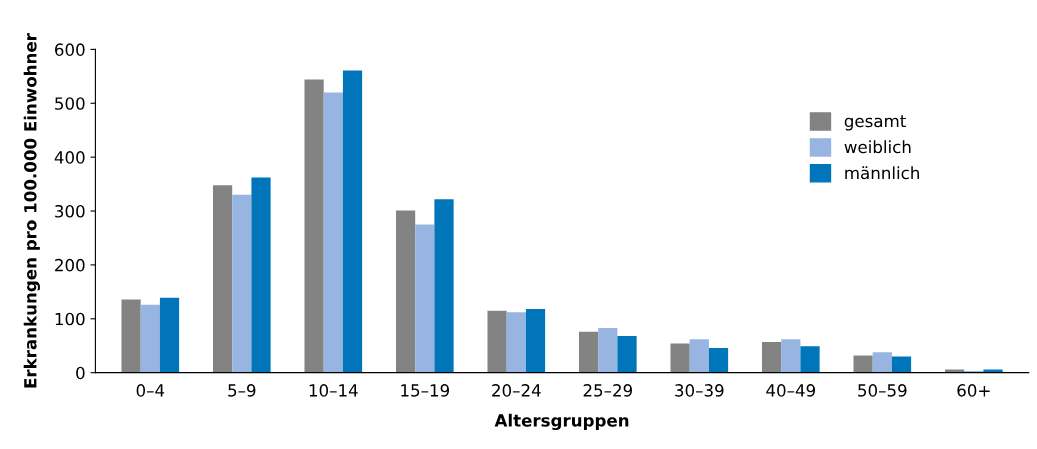 This screenshot has width=1037, height=449. I want to click on y-tick-label: 100, so click(70, 319).